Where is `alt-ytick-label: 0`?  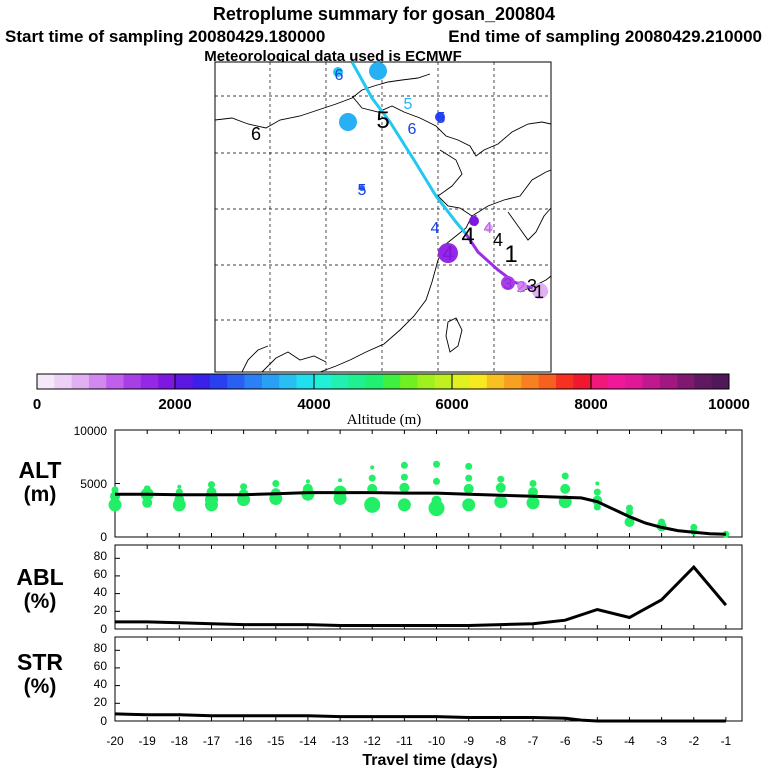 alt-ytick-label: 0 is located at coordinates (103, 537).